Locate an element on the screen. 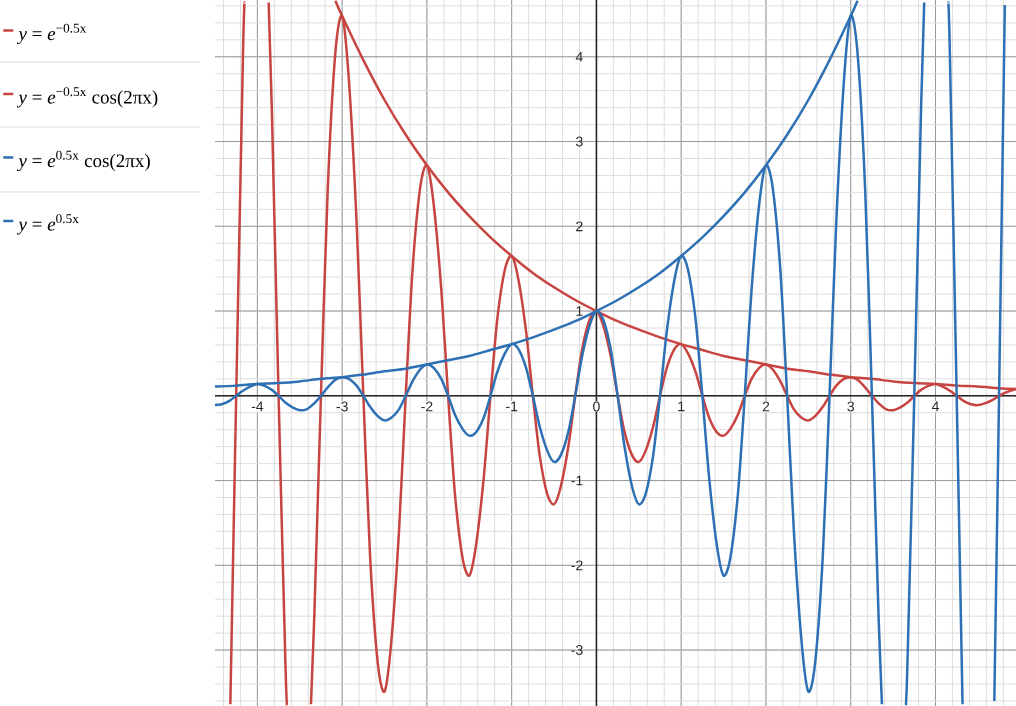 The image size is (1016, 706). legend-label: y = e$^{0.5x}$ cos(2πx) is located at coordinates (83, 161).